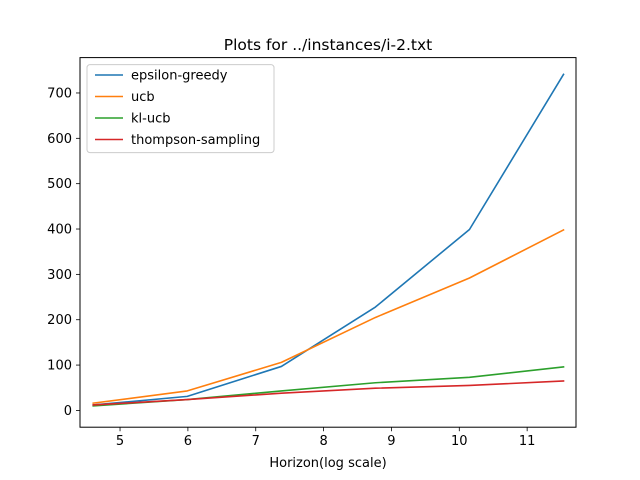  I want to click on legend-label-2: kl-ucb, so click(150, 119).